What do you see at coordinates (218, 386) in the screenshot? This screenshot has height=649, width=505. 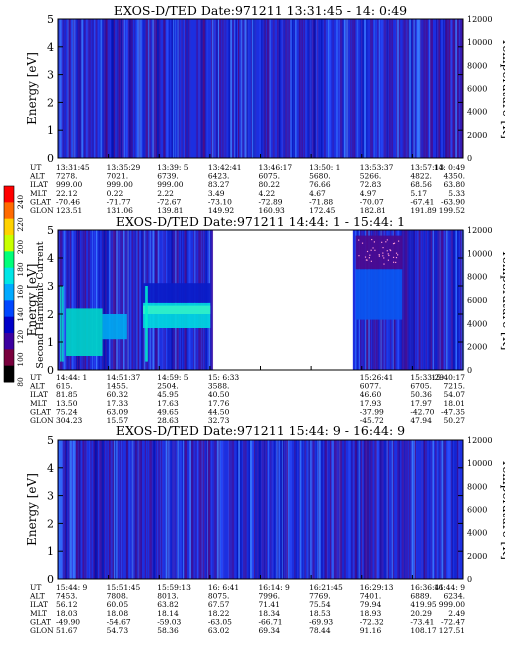 I see `table-cell: 3588.` at bounding box center [218, 386].